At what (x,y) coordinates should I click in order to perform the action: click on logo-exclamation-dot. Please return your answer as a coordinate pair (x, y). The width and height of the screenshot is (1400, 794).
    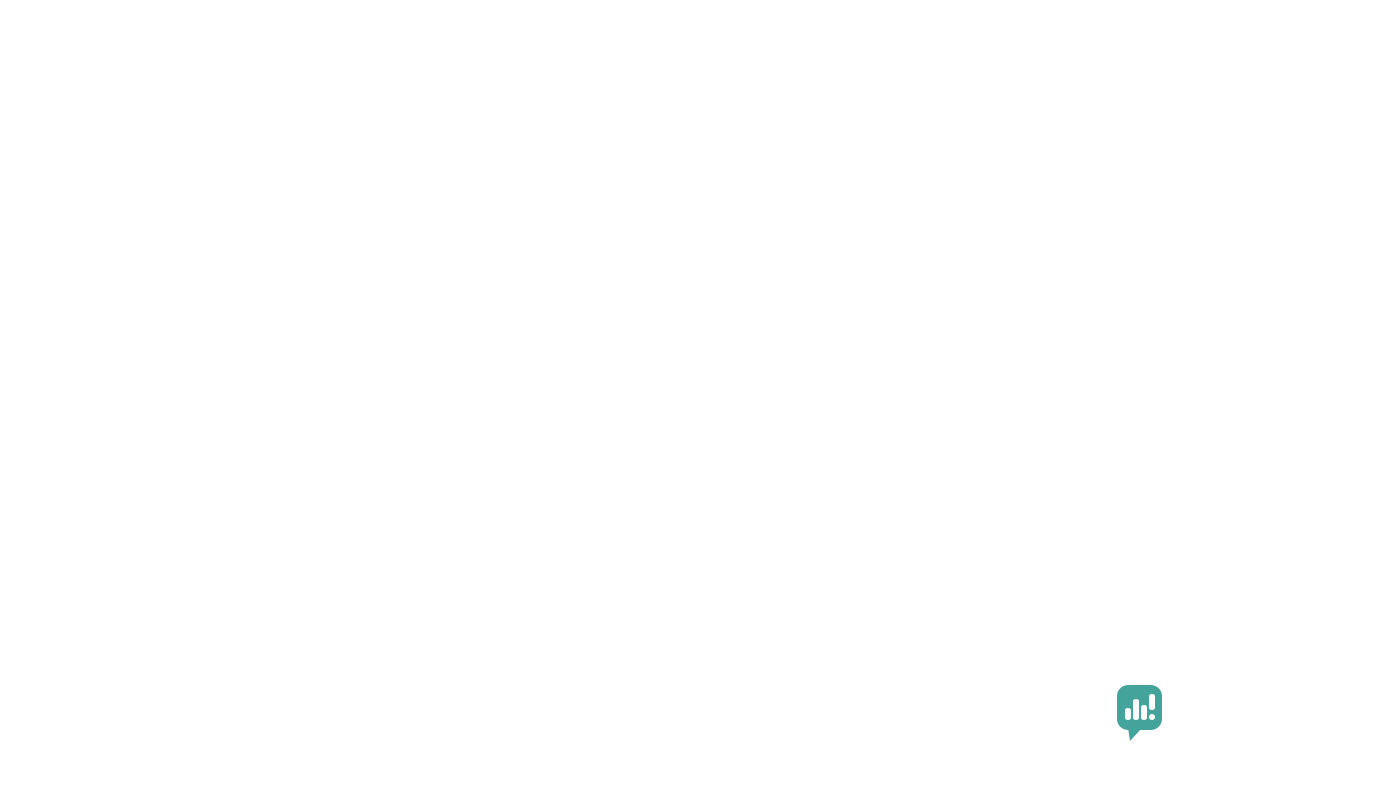
    Looking at the image, I should click on (1152, 717).